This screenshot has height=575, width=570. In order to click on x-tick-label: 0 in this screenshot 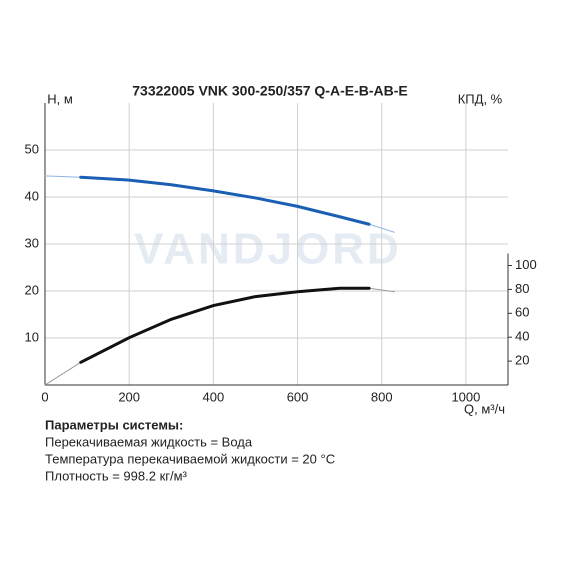, I will do `click(44, 396)`.